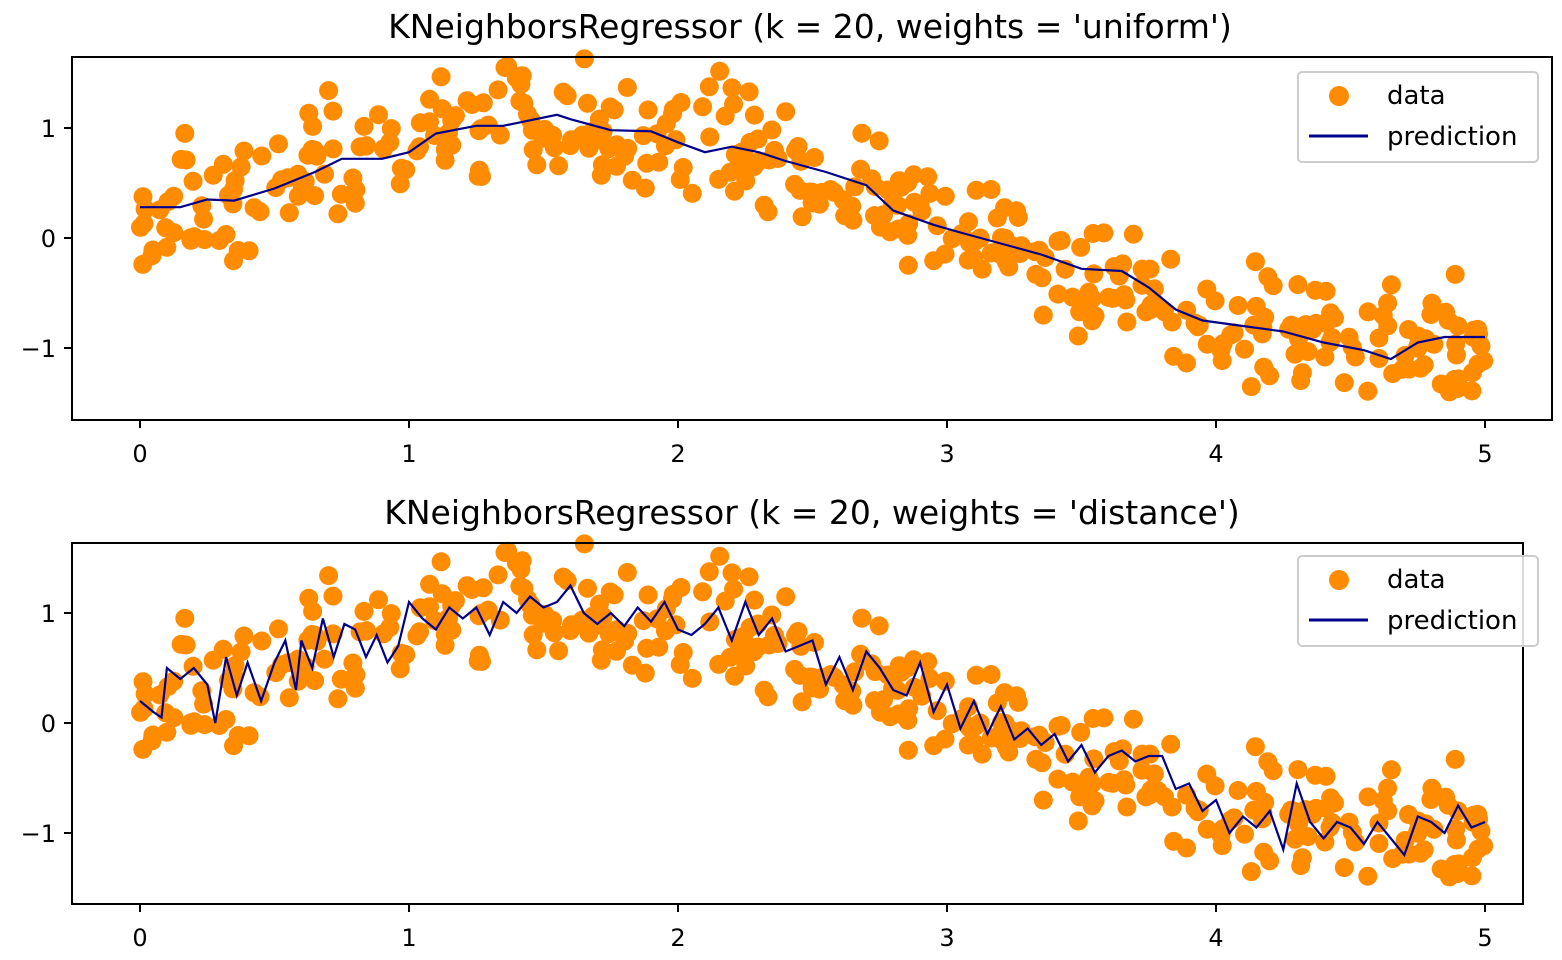 Image resolution: width=1562 pixels, height=960 pixels. I want to click on y-tick-label: 1, so click(48, 614).